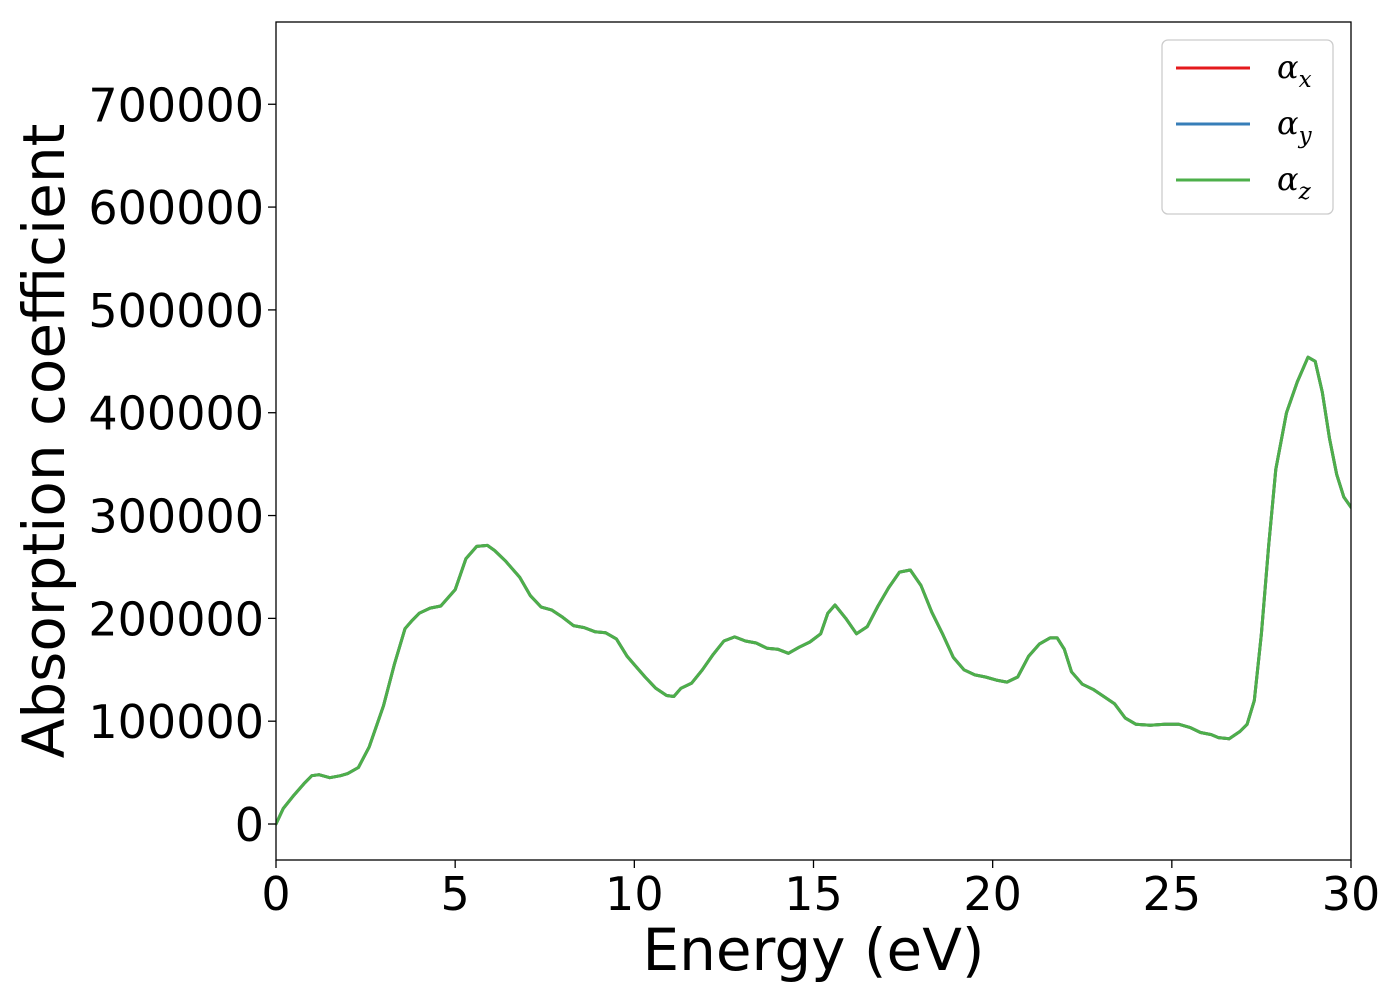  What do you see at coordinates (176, 105) in the screenshot?
I see `y-tick-label: 700000` at bounding box center [176, 105].